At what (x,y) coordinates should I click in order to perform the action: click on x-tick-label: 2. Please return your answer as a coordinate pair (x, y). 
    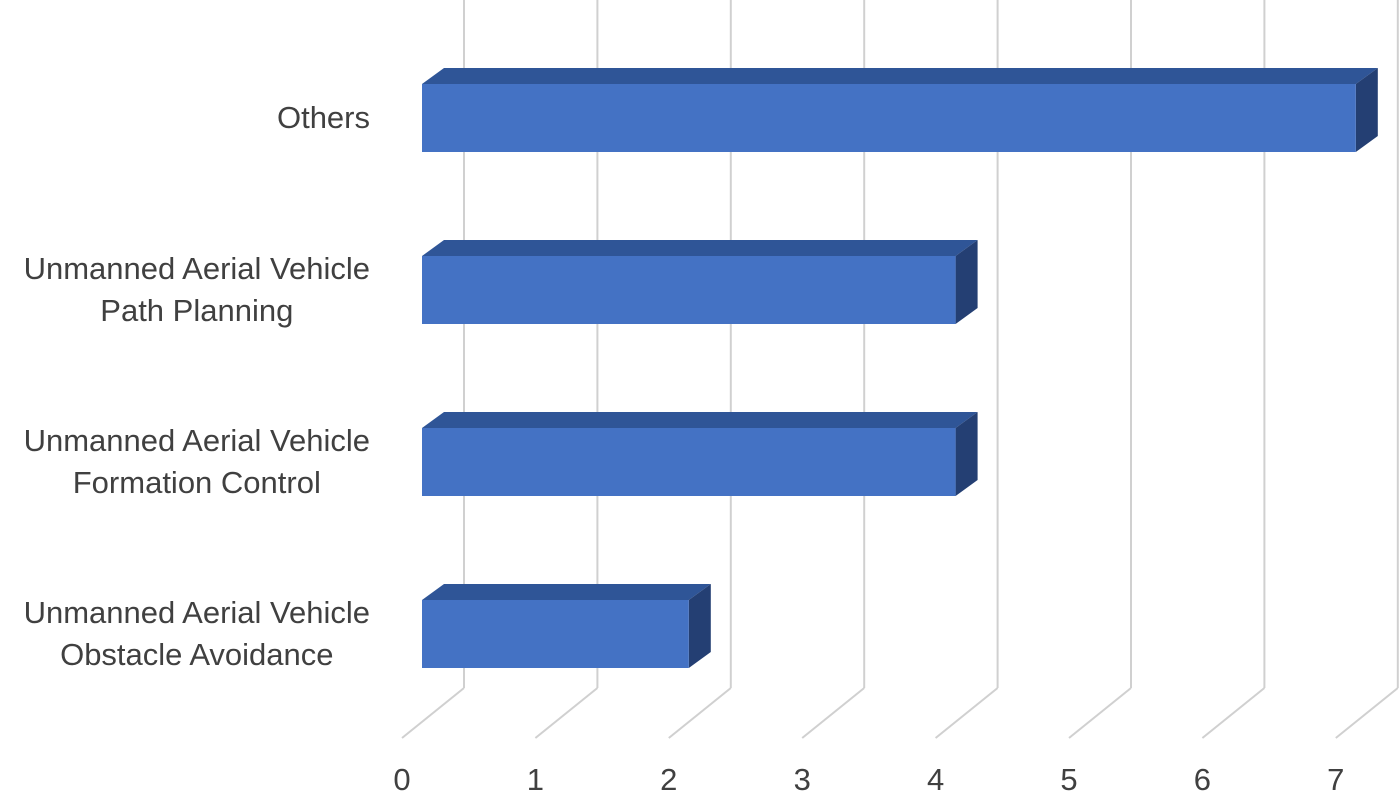
    Looking at the image, I should click on (668, 777).